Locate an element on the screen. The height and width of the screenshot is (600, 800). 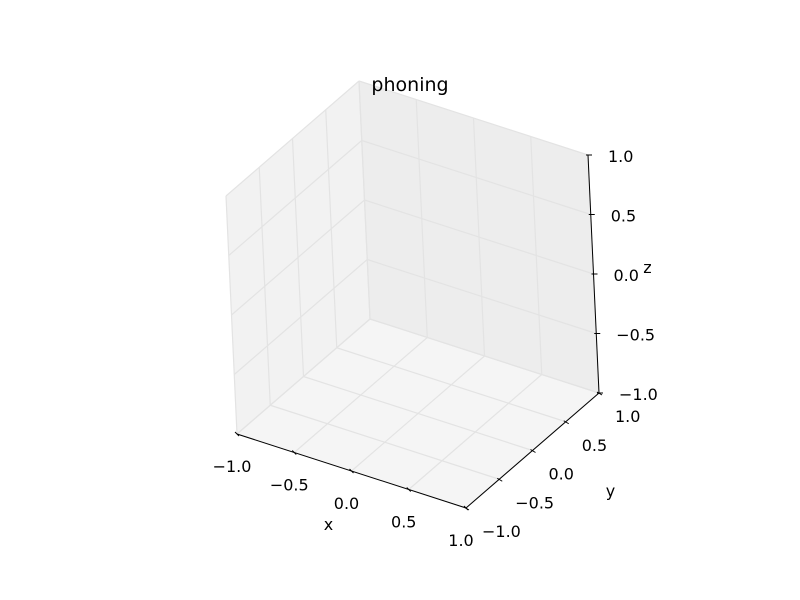
x-tick-label: 0.0 is located at coordinates (346, 503).